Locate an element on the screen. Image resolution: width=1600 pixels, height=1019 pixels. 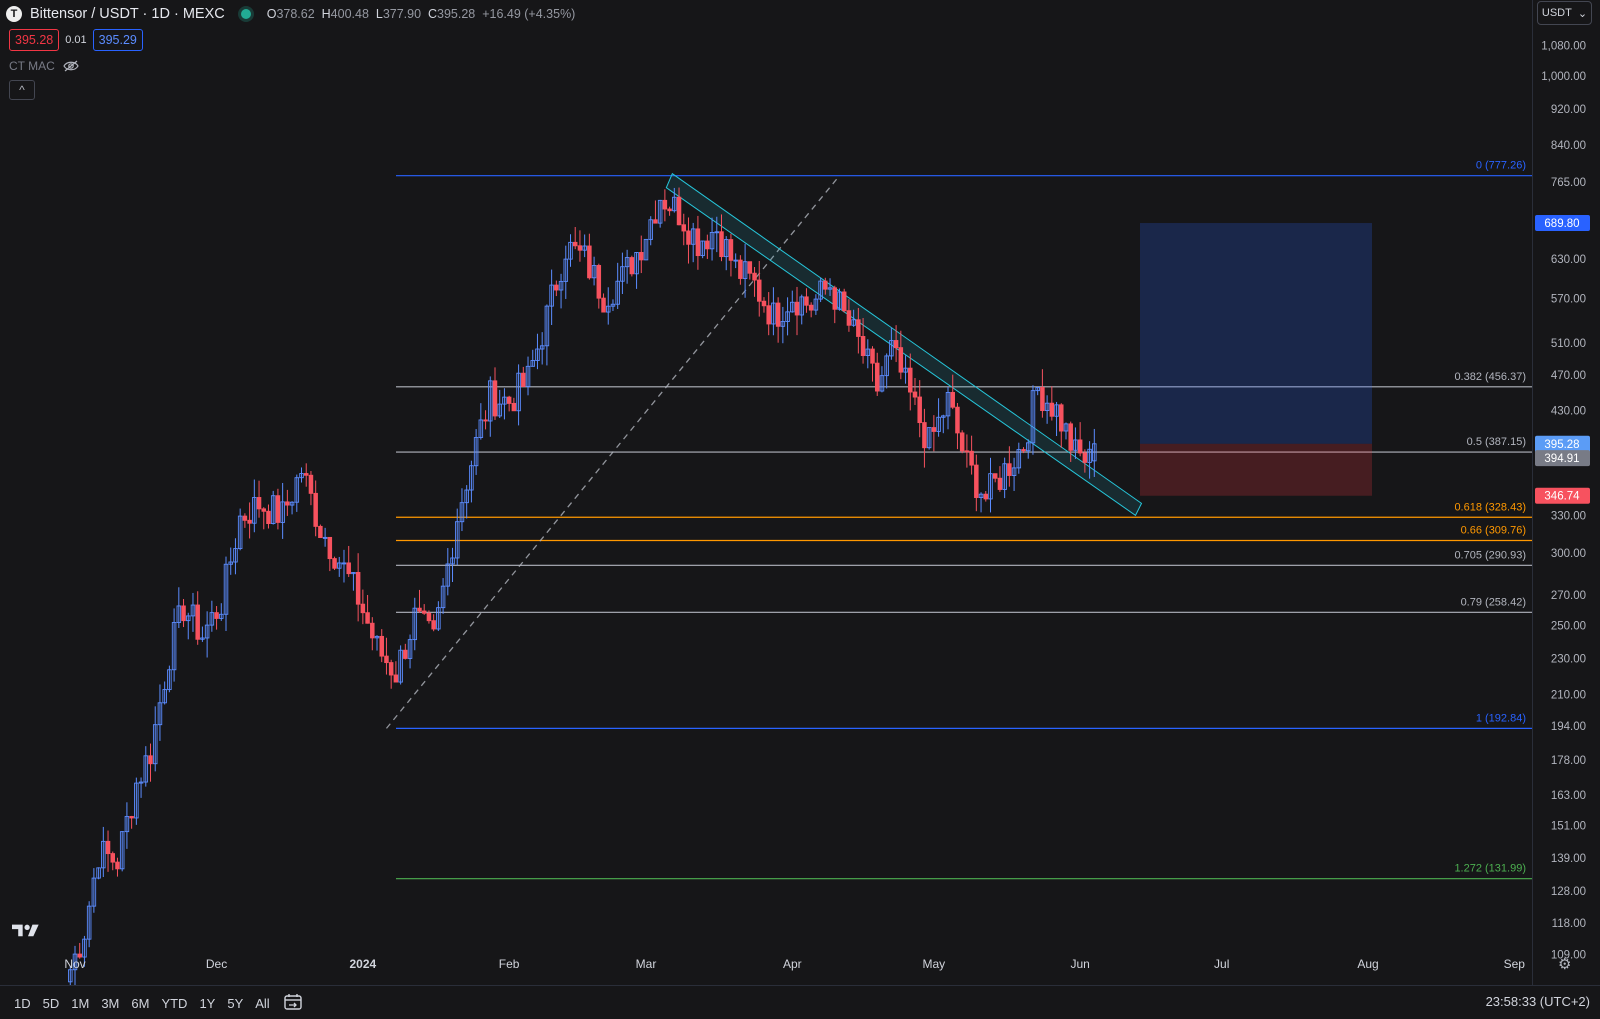
sell-button: 395.28 is located at coordinates (34, 40).